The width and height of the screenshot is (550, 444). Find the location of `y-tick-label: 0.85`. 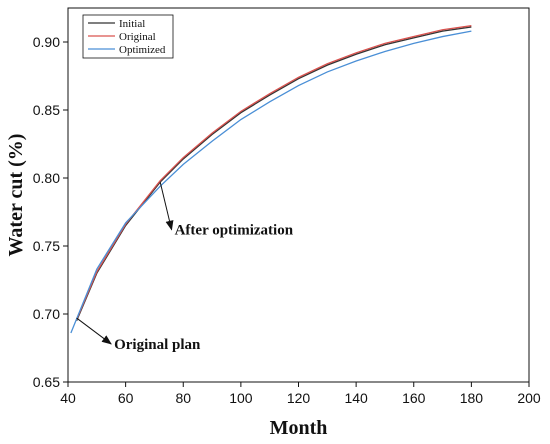

y-tick-label: 0.85 is located at coordinates (46, 110).